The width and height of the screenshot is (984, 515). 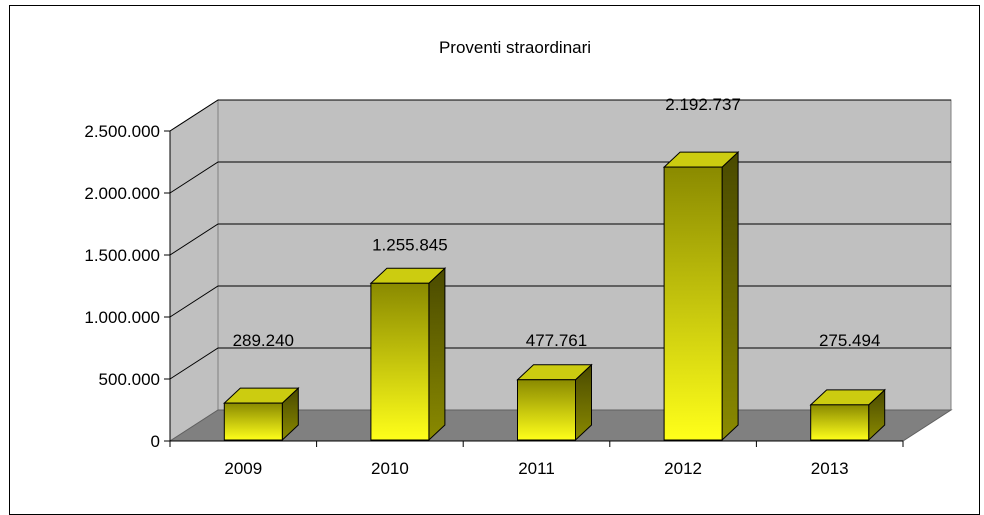 I want to click on x-tick-label: 2011, so click(x=536, y=468).